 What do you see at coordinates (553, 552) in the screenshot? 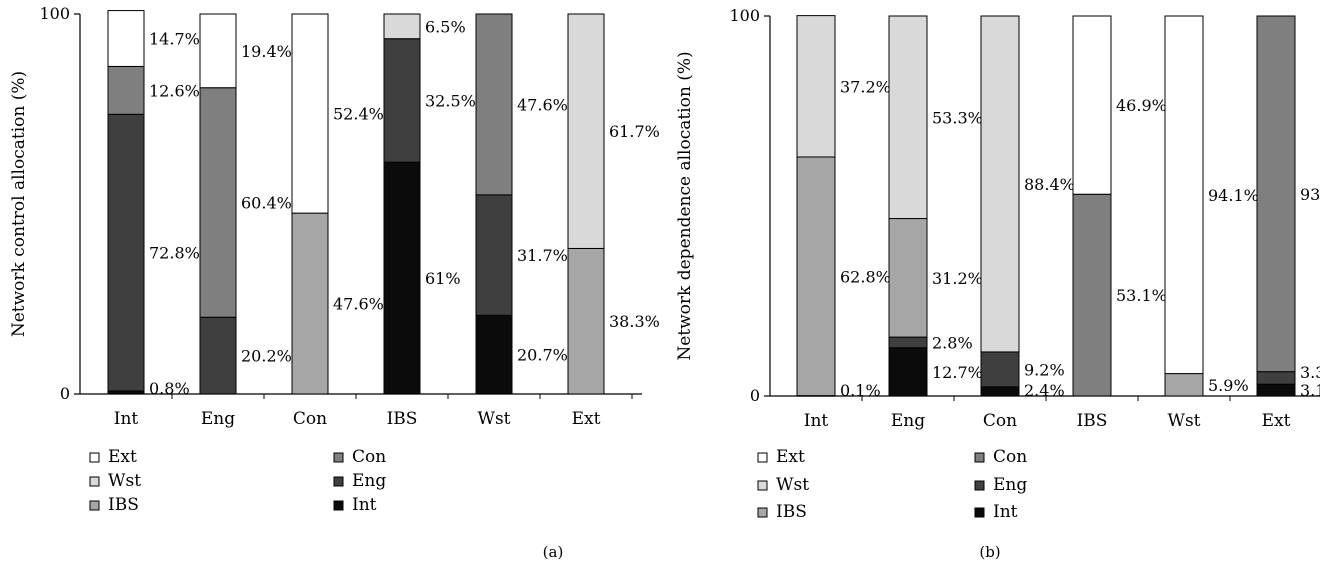
I see `panel-label: (a)` at bounding box center [553, 552].